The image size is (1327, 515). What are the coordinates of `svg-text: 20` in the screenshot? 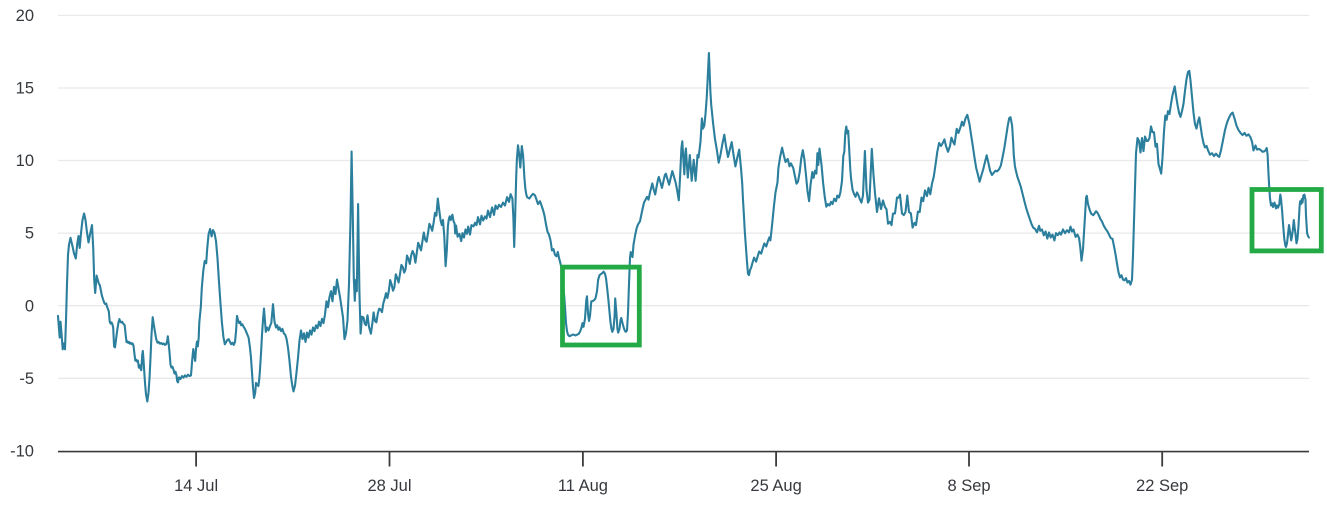 It's located at (25, 16).